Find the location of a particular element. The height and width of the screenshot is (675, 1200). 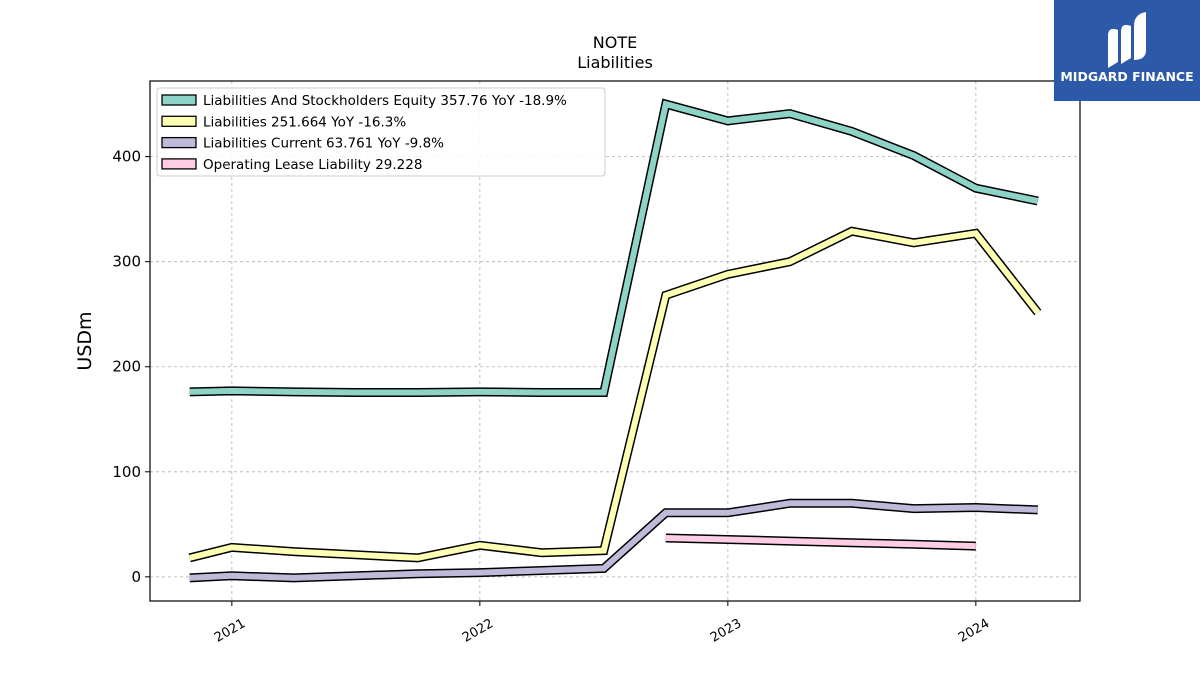

y-tick-label: 100 is located at coordinates (126, 472).